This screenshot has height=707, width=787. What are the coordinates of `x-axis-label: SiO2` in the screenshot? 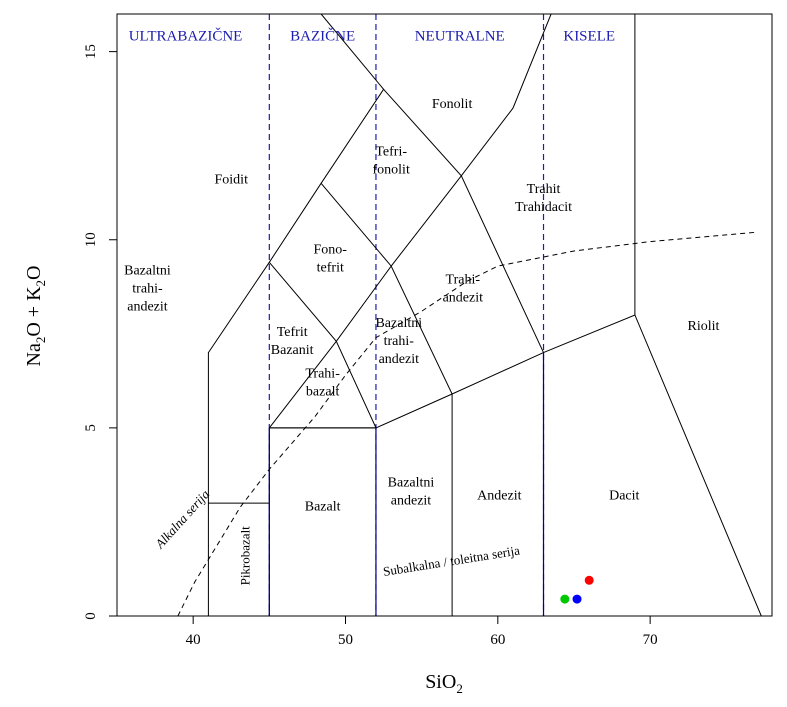 It's located at (444, 683).